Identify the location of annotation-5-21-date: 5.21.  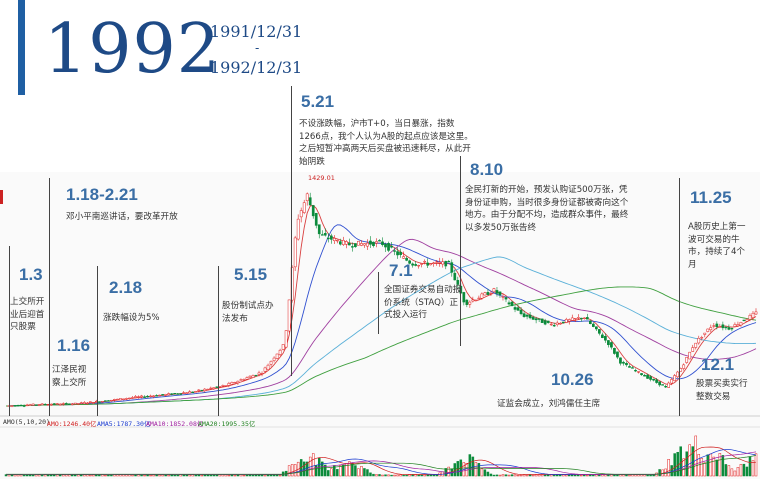
(318, 101).